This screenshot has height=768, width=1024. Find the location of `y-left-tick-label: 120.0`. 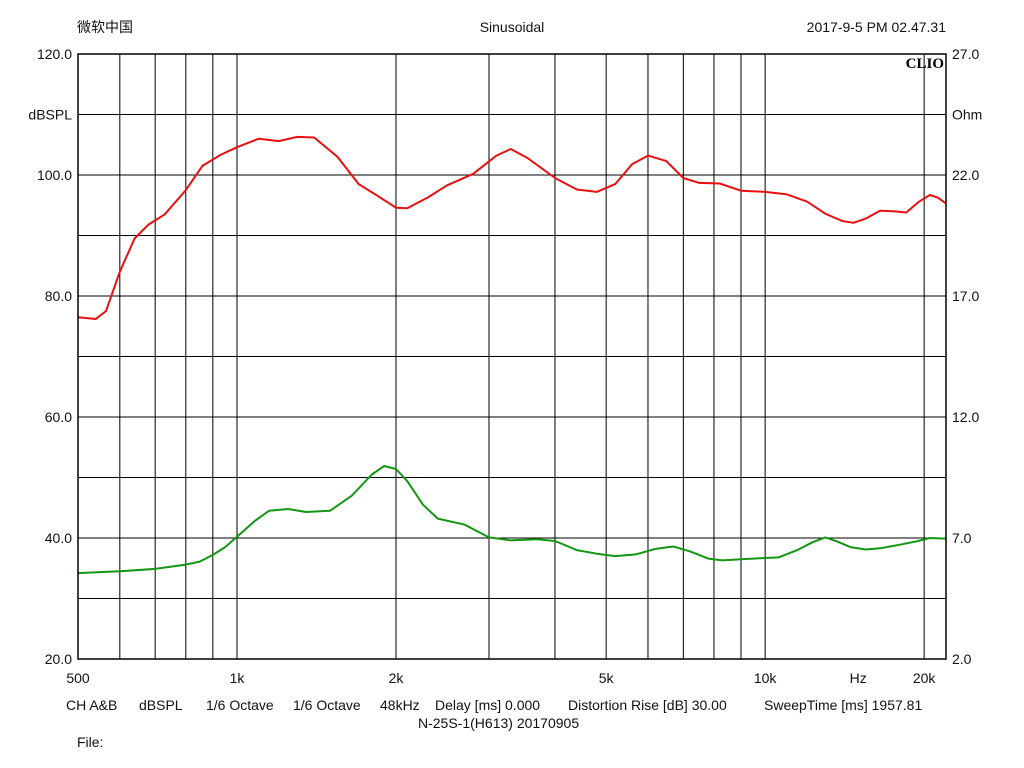

y-left-tick-label: 120.0 is located at coordinates (54, 54).